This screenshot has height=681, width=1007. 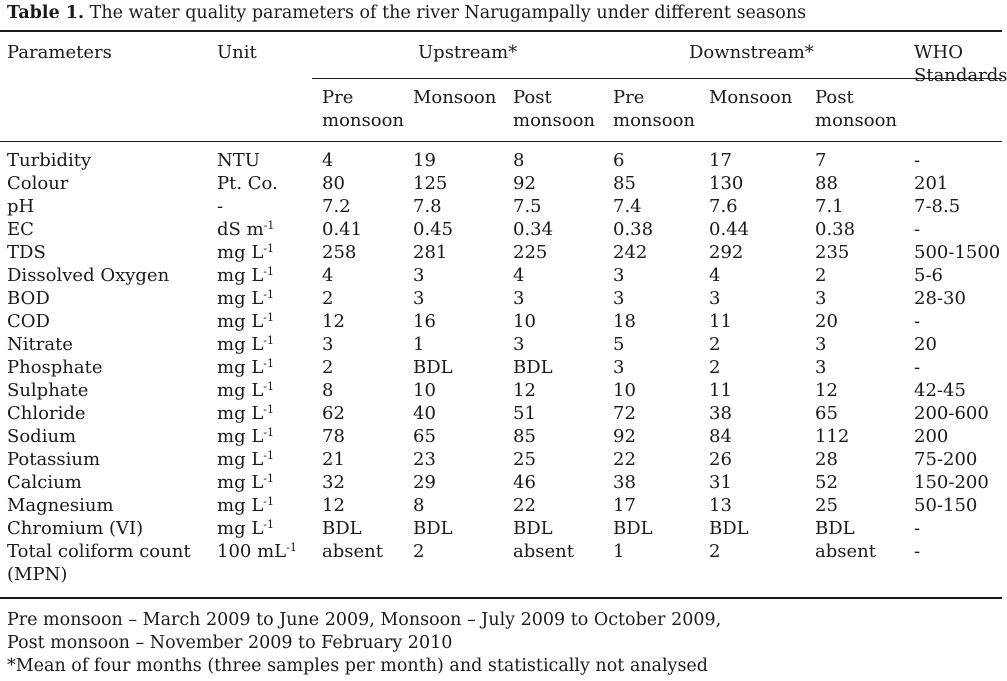 I want to click on parameter-name-cont: (MPN), so click(x=37, y=574).